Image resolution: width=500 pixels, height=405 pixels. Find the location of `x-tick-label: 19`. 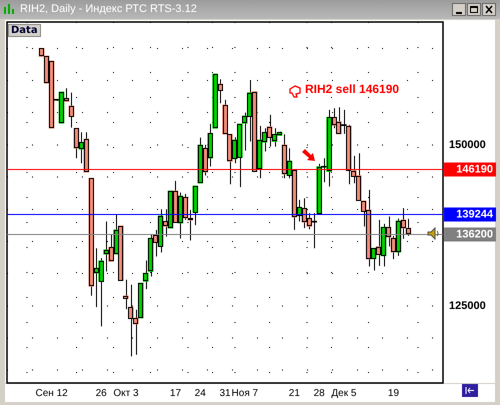

x-tick-label: 19 is located at coordinates (394, 393).